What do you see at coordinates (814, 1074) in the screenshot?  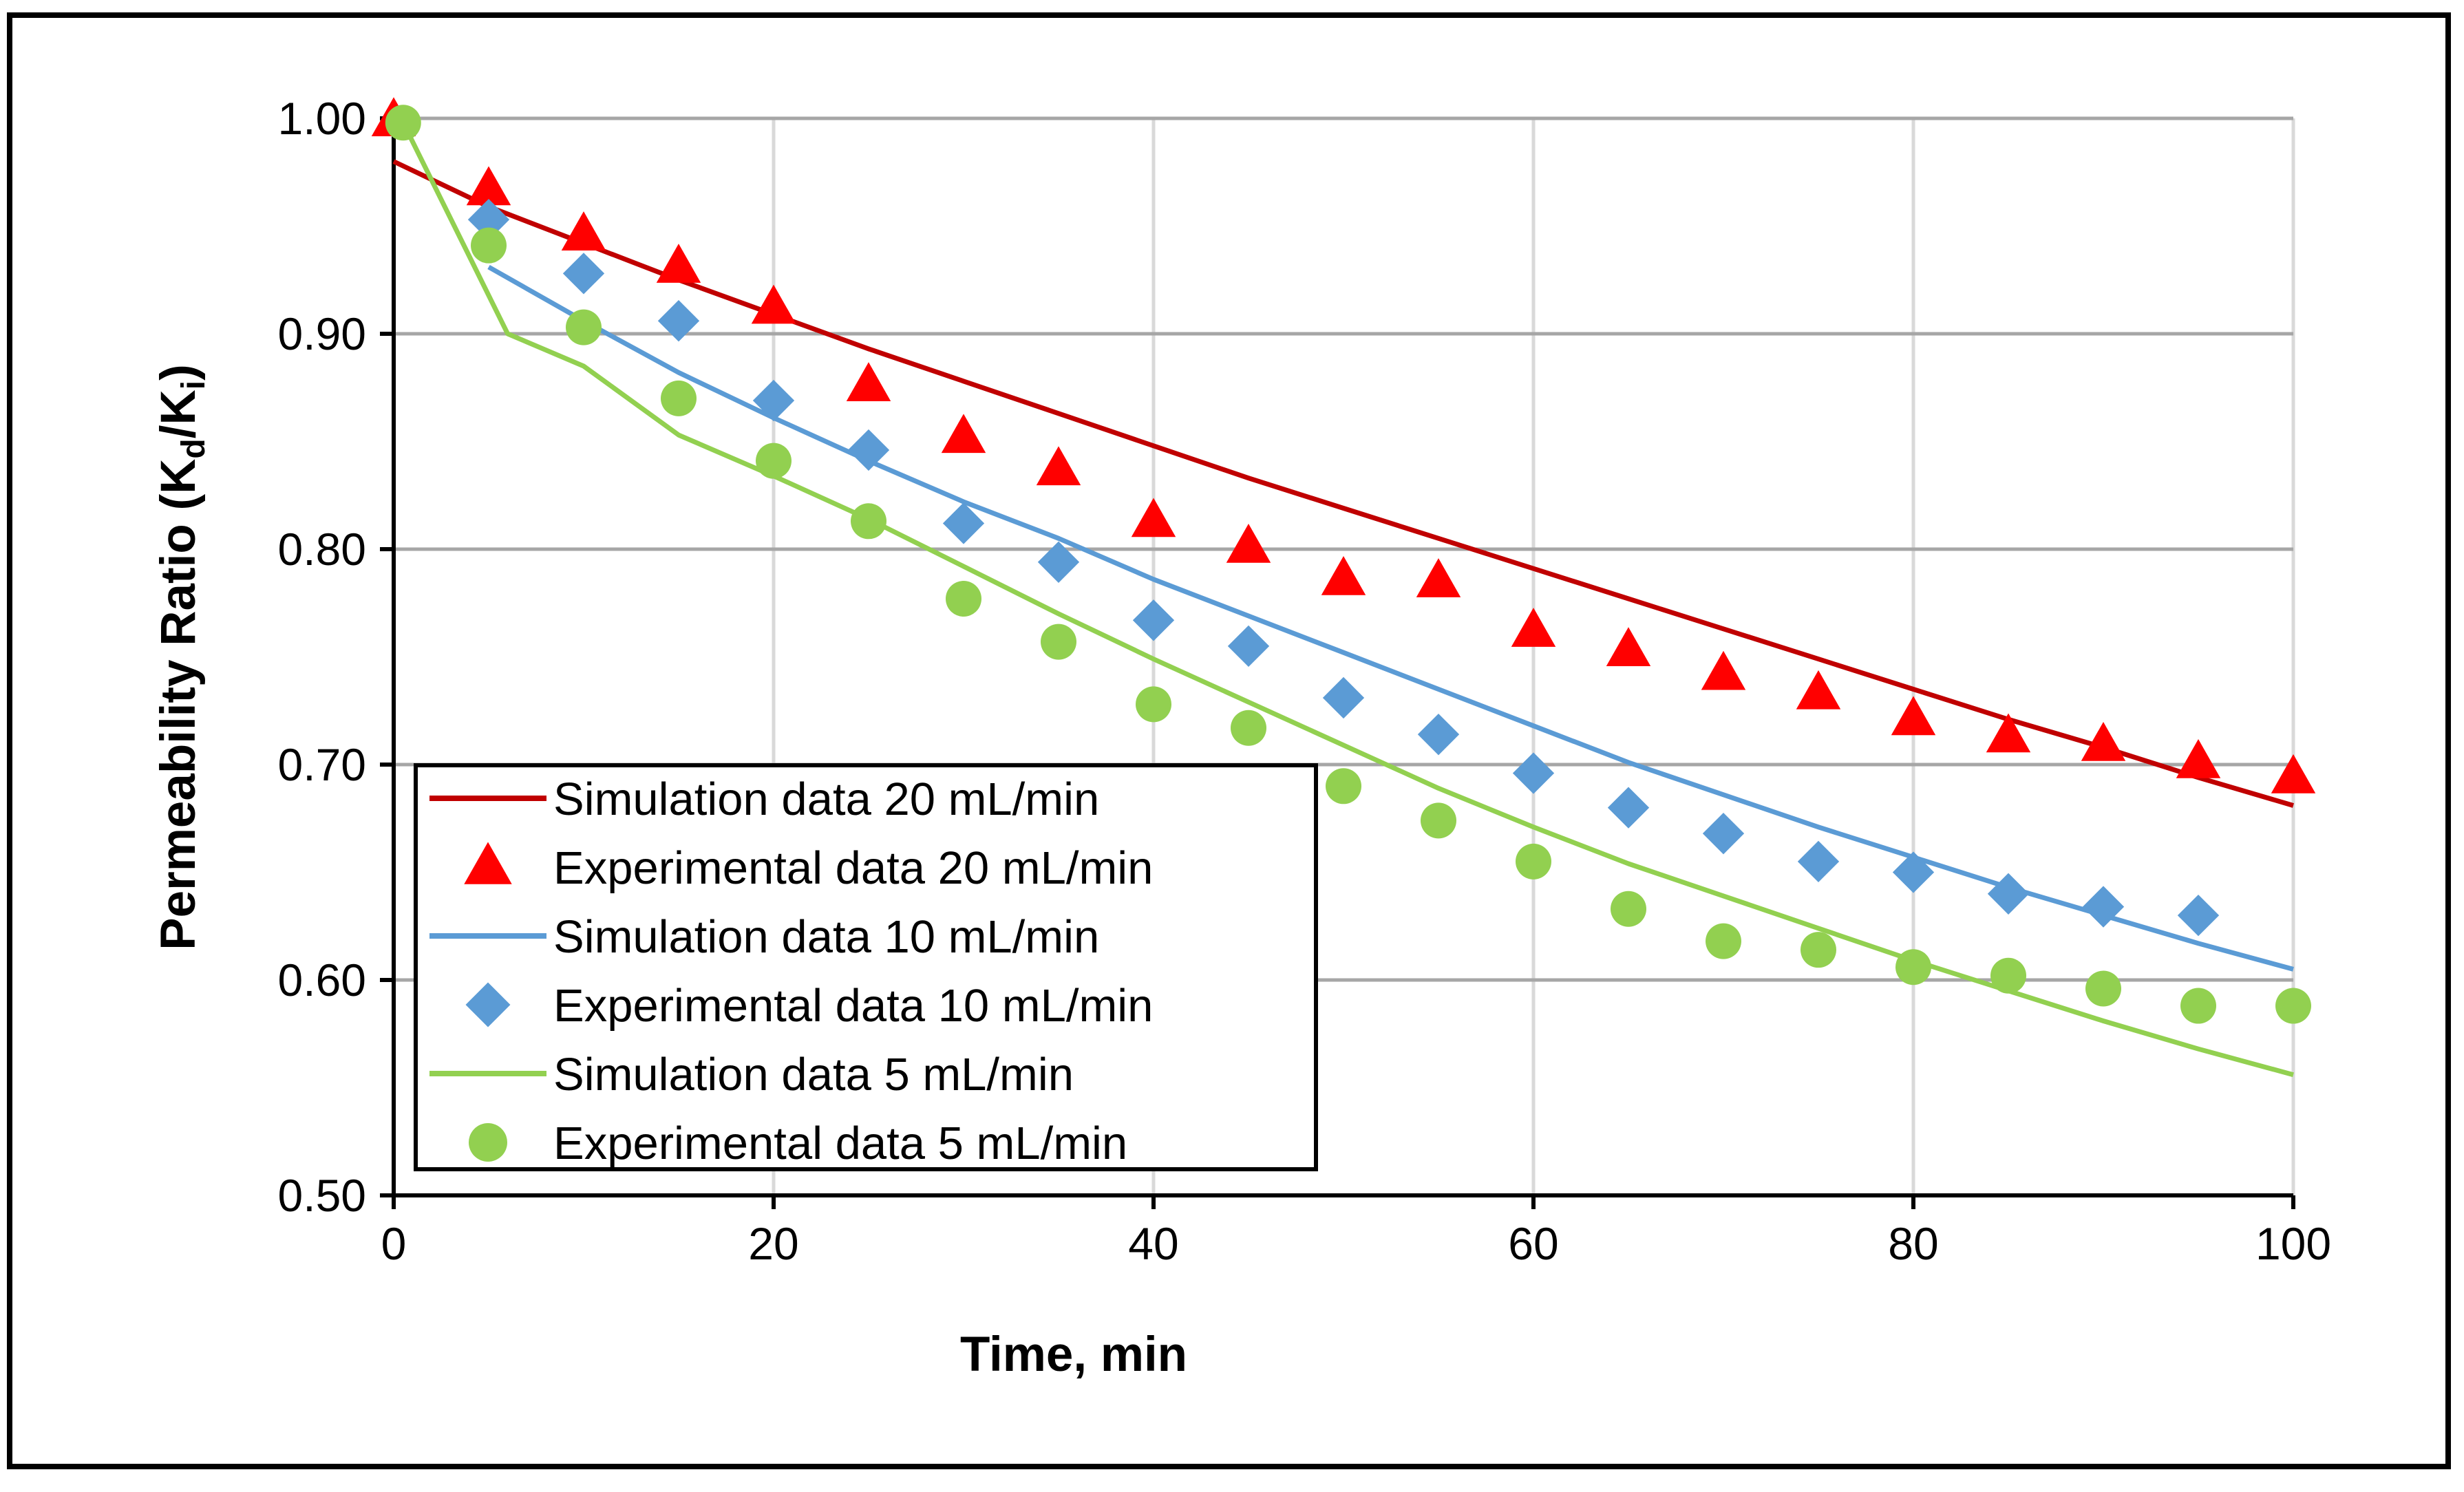 I see `legend-label-simulation-data-5-ml-min: Simulation data 5 mL/min` at bounding box center [814, 1074].